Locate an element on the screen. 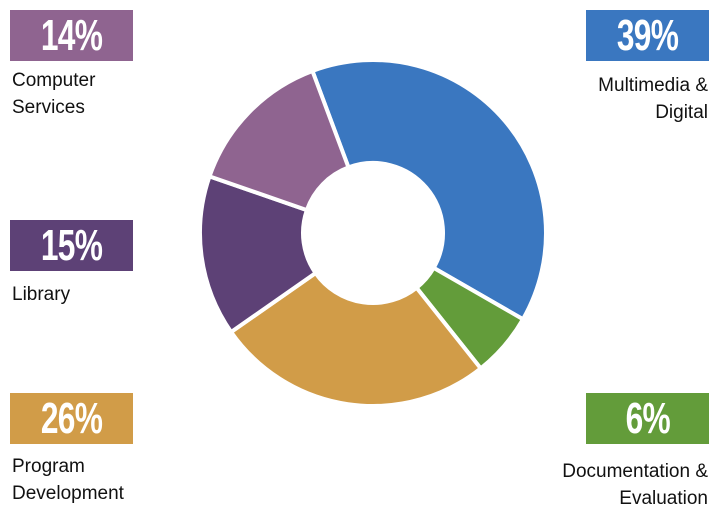 This screenshot has height=512, width=713. value-badge: 26% is located at coordinates (71, 418).